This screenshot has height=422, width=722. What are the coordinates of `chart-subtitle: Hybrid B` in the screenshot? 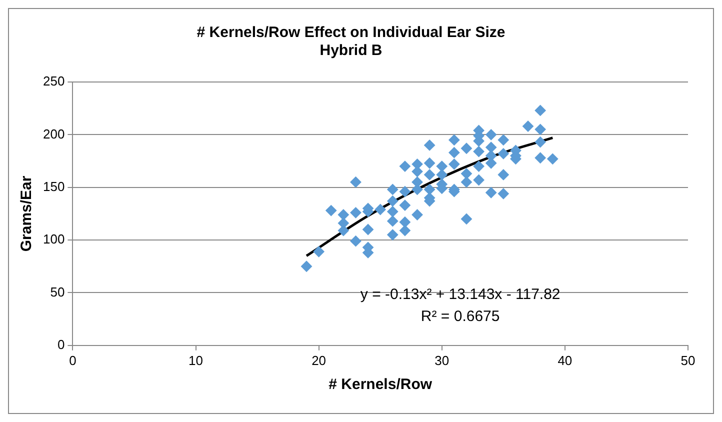 It's located at (351, 51).